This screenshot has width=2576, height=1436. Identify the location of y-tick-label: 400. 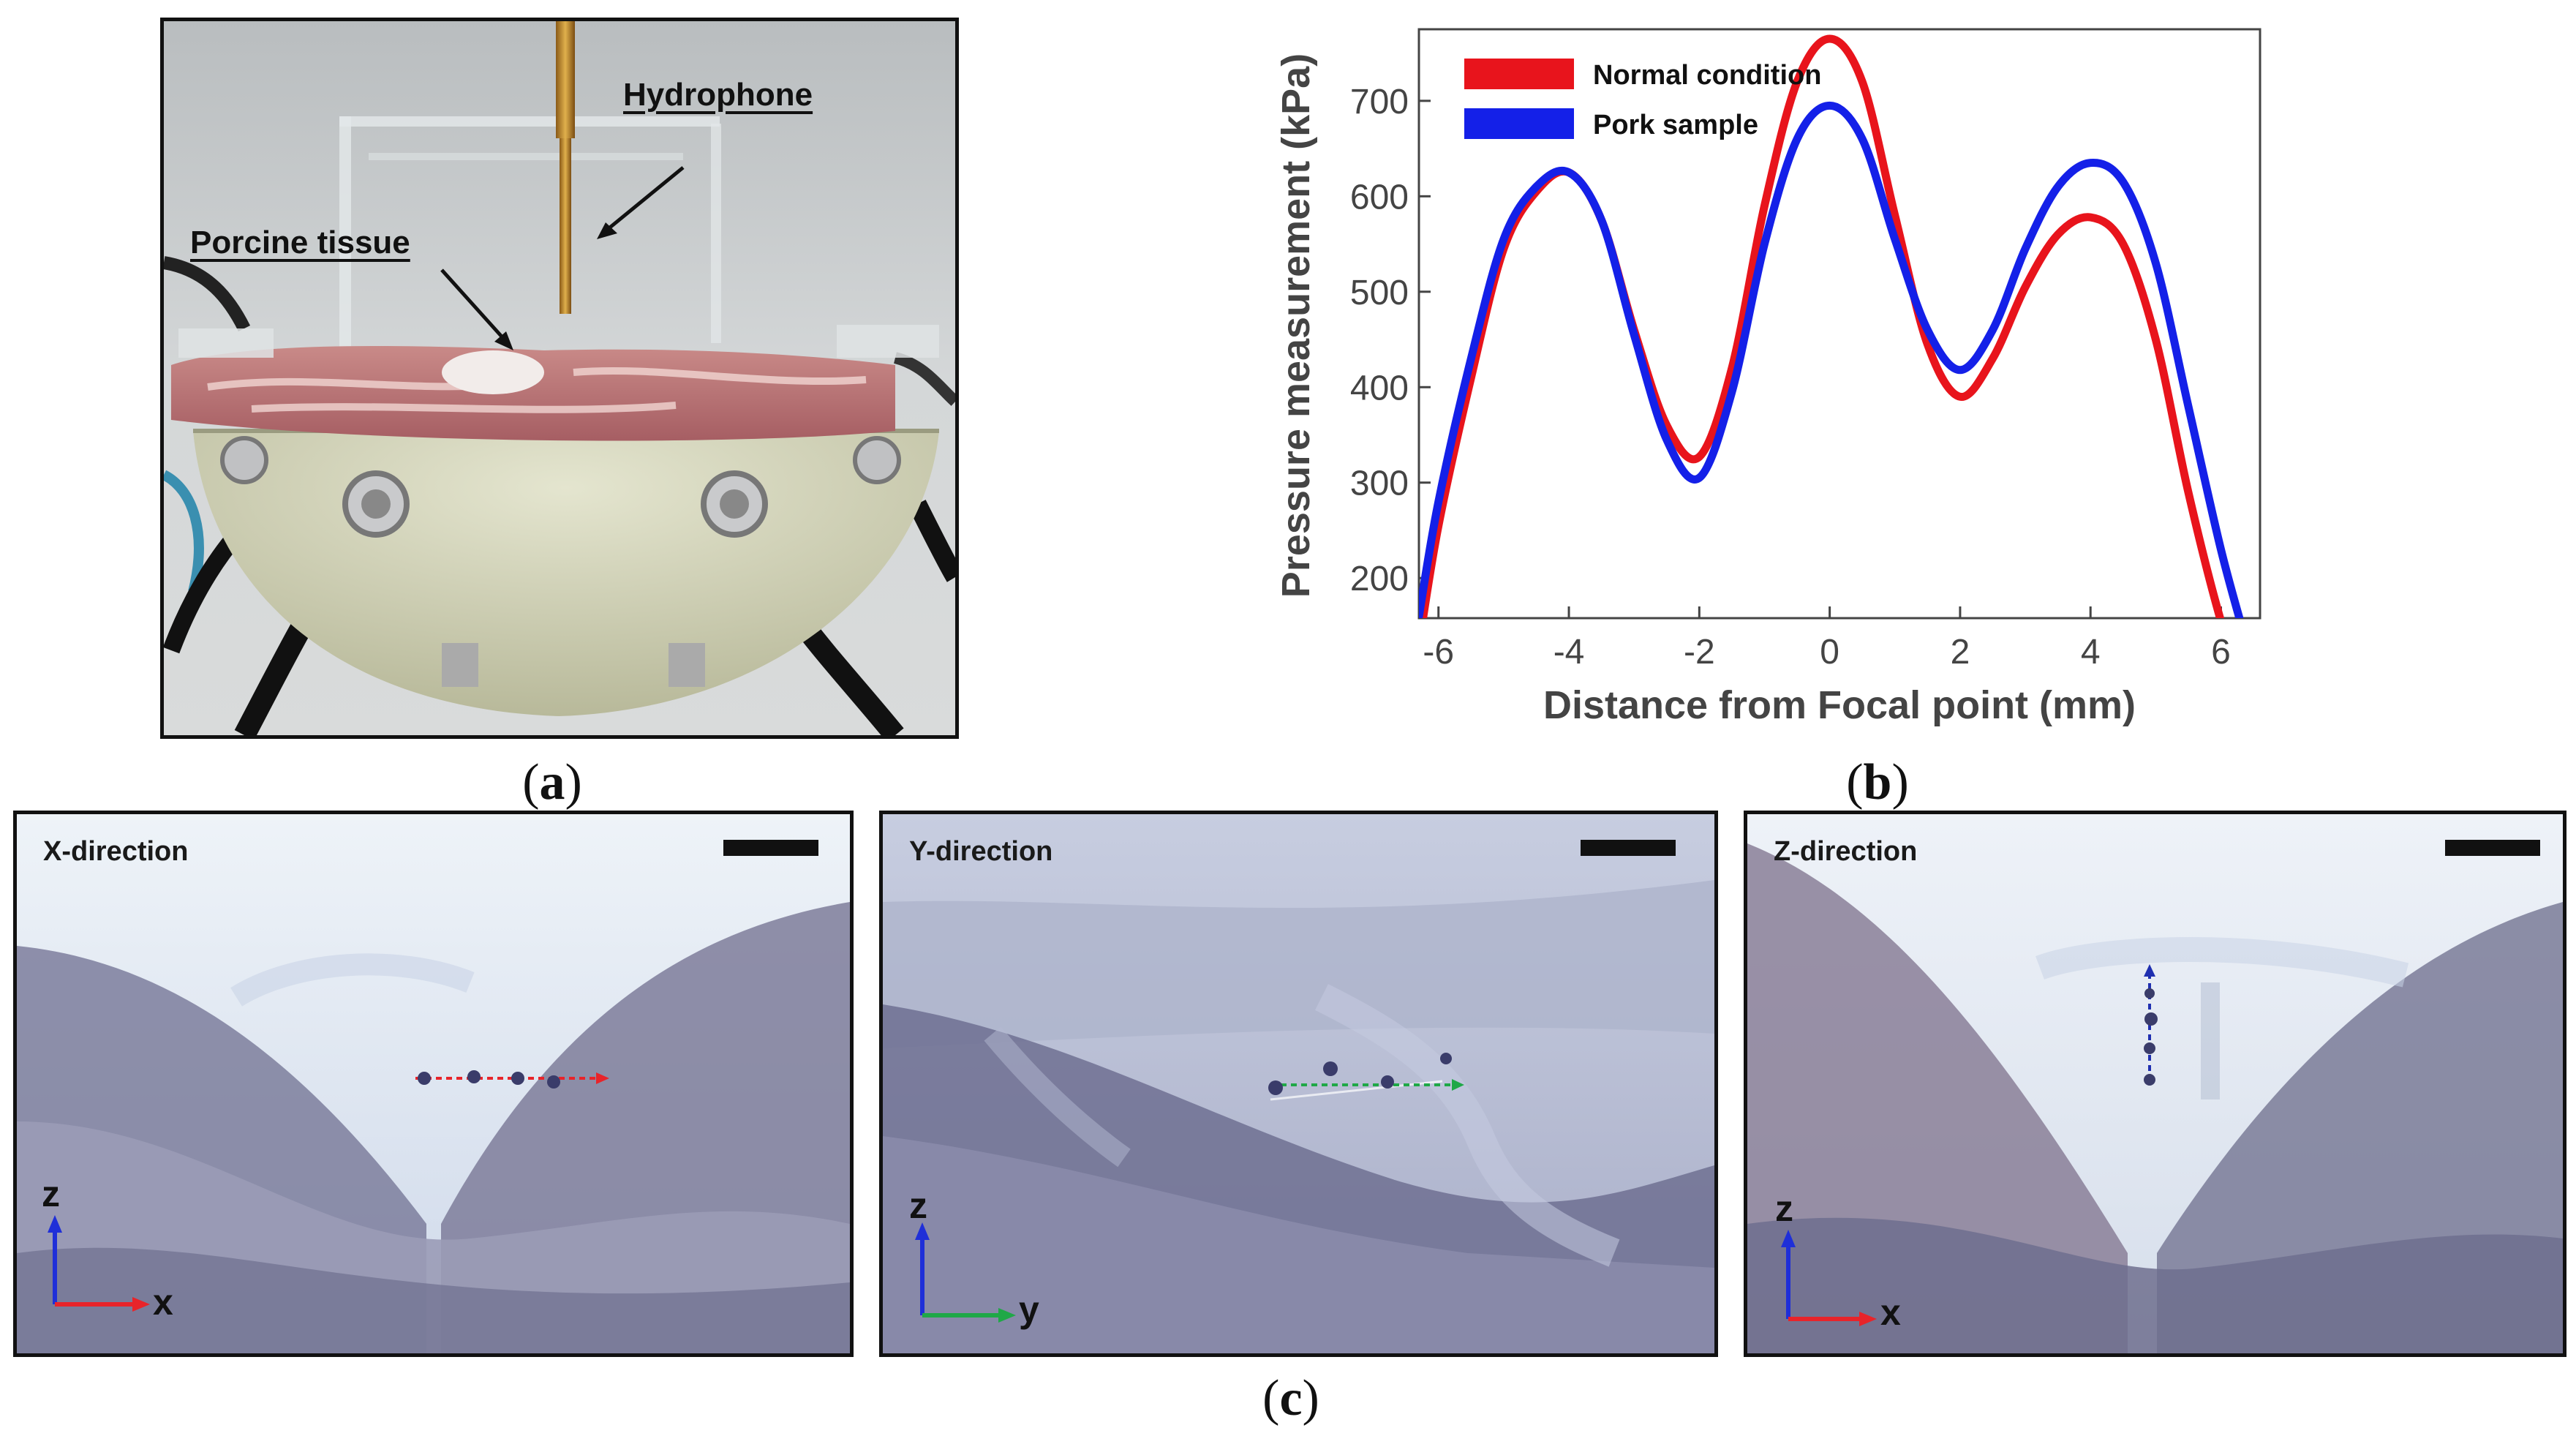
(1379, 388).